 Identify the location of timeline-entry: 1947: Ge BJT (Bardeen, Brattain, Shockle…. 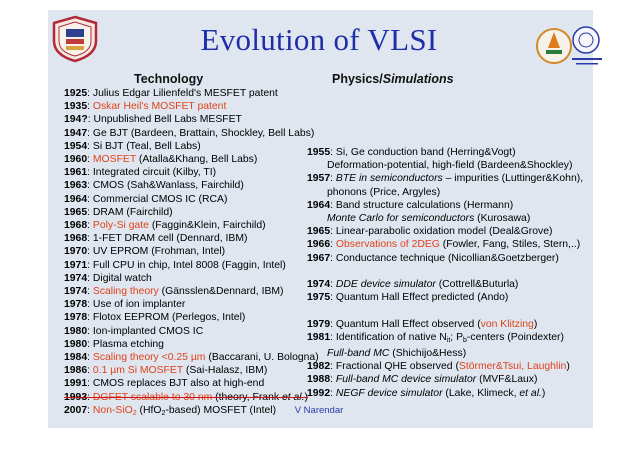
(189, 133).